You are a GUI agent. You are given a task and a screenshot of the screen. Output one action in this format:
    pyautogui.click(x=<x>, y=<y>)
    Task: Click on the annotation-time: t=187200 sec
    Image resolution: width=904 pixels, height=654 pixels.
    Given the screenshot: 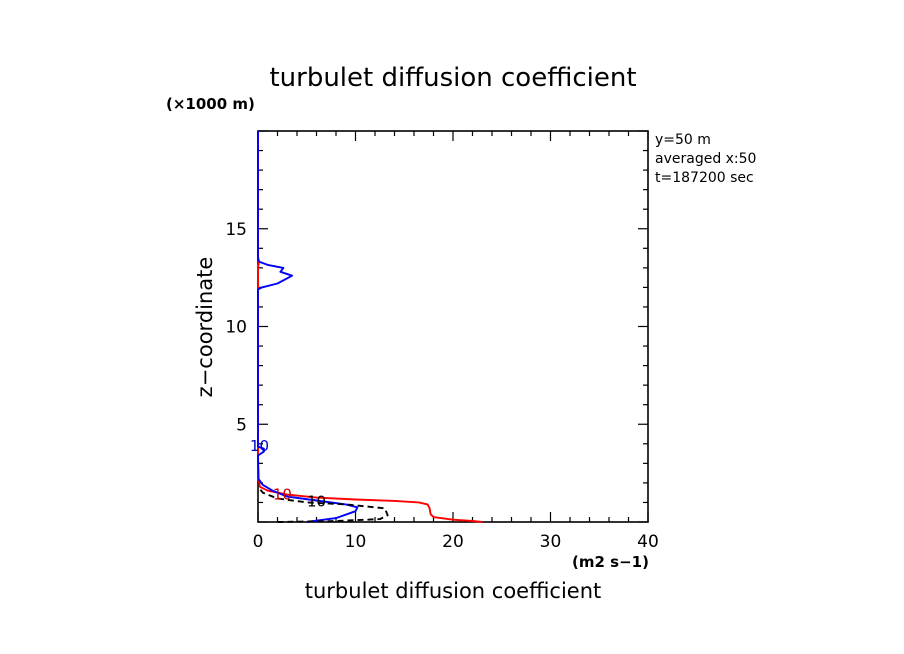 What is the action you would take?
    pyautogui.click(x=704, y=178)
    